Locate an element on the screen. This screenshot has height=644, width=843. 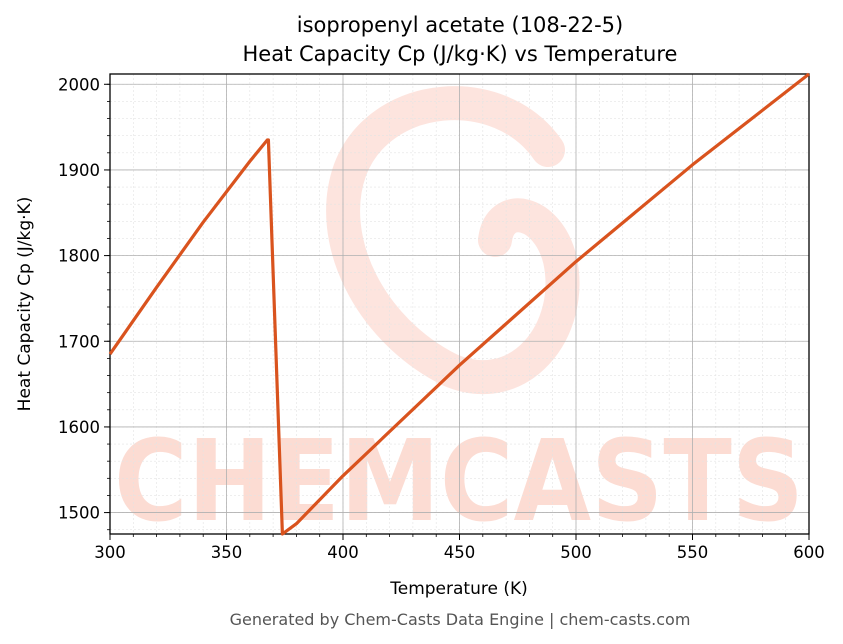
y-axis-label: Heat Capacity Cp (J/kg·K) is located at coordinates (25, 304).